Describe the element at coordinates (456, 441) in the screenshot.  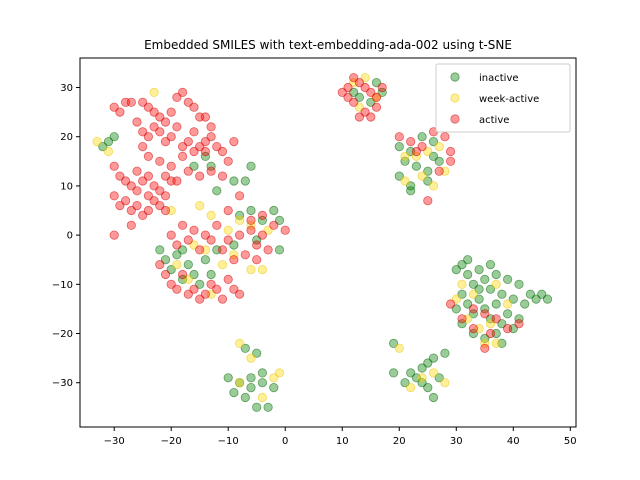
I see `x-tick-label-6: 30` at that location.